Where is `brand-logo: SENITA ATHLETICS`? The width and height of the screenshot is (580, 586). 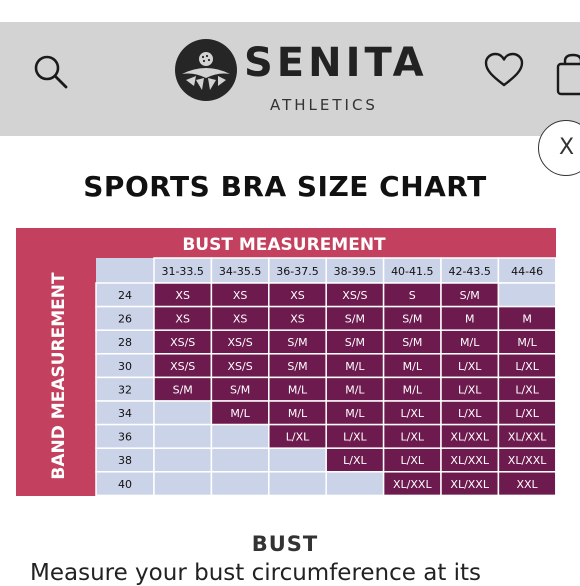
brand-logo: SENITA ATHLETICS is located at coordinates (298, 79).